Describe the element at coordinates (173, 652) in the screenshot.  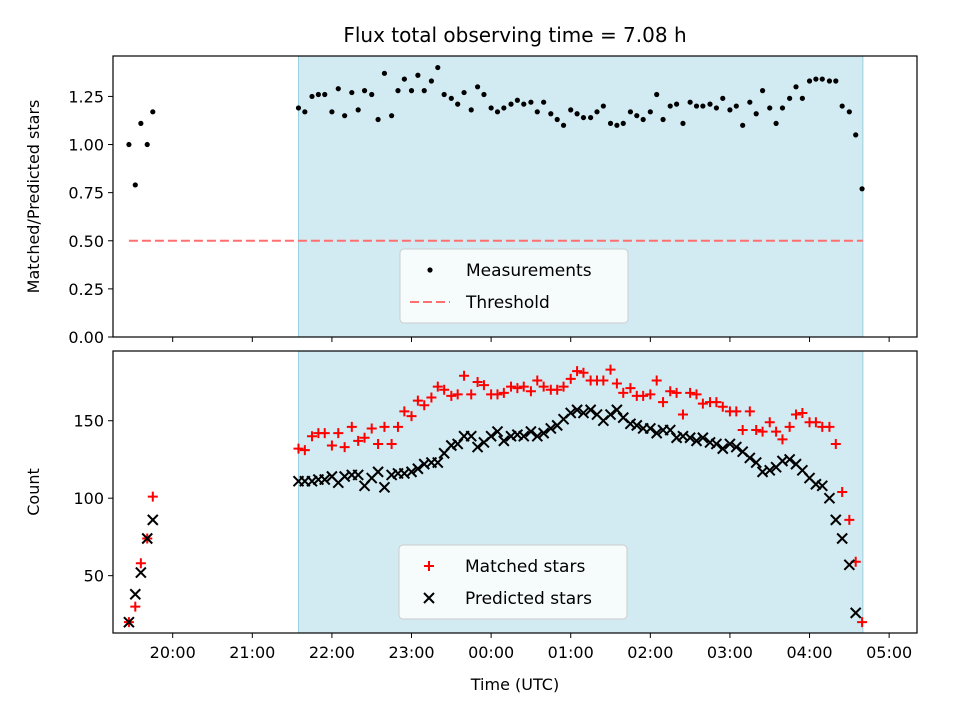
I see `x-tick-label: 20:00` at that location.